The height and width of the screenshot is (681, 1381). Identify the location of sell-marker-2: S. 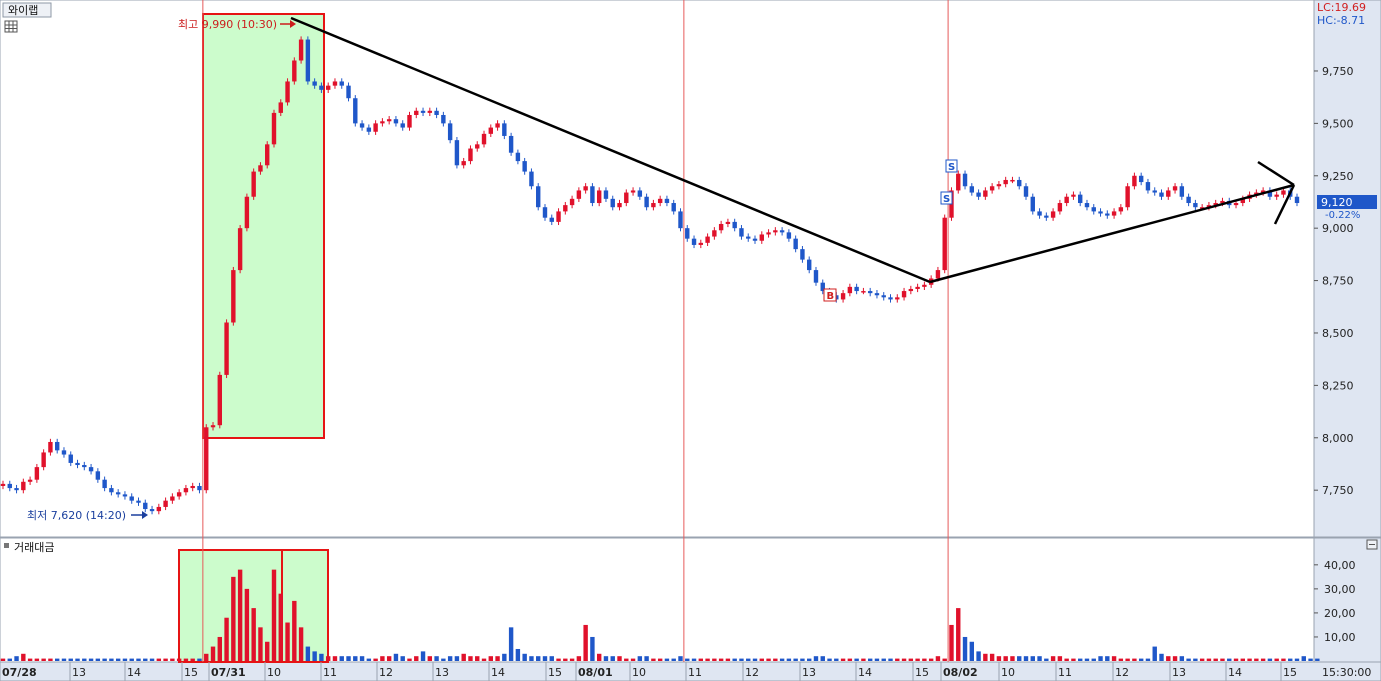
(951, 166).